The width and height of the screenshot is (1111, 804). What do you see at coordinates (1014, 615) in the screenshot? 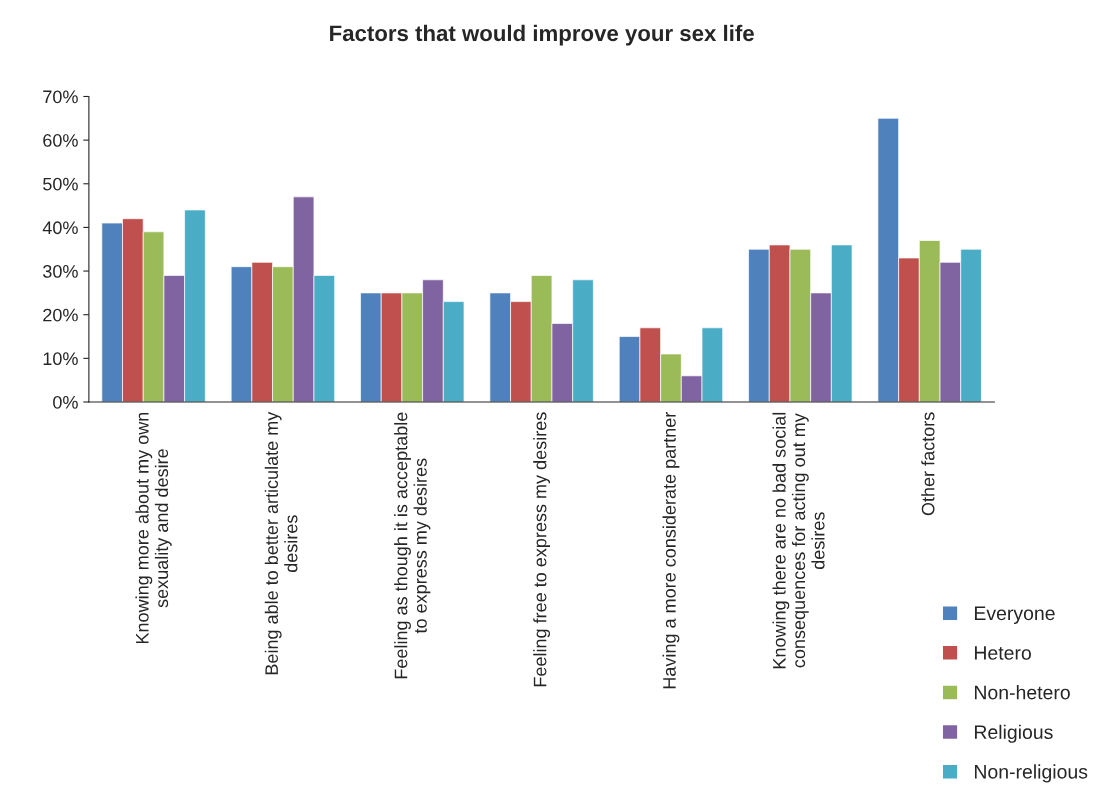
I see `legend-label: Everyone` at bounding box center [1014, 615].